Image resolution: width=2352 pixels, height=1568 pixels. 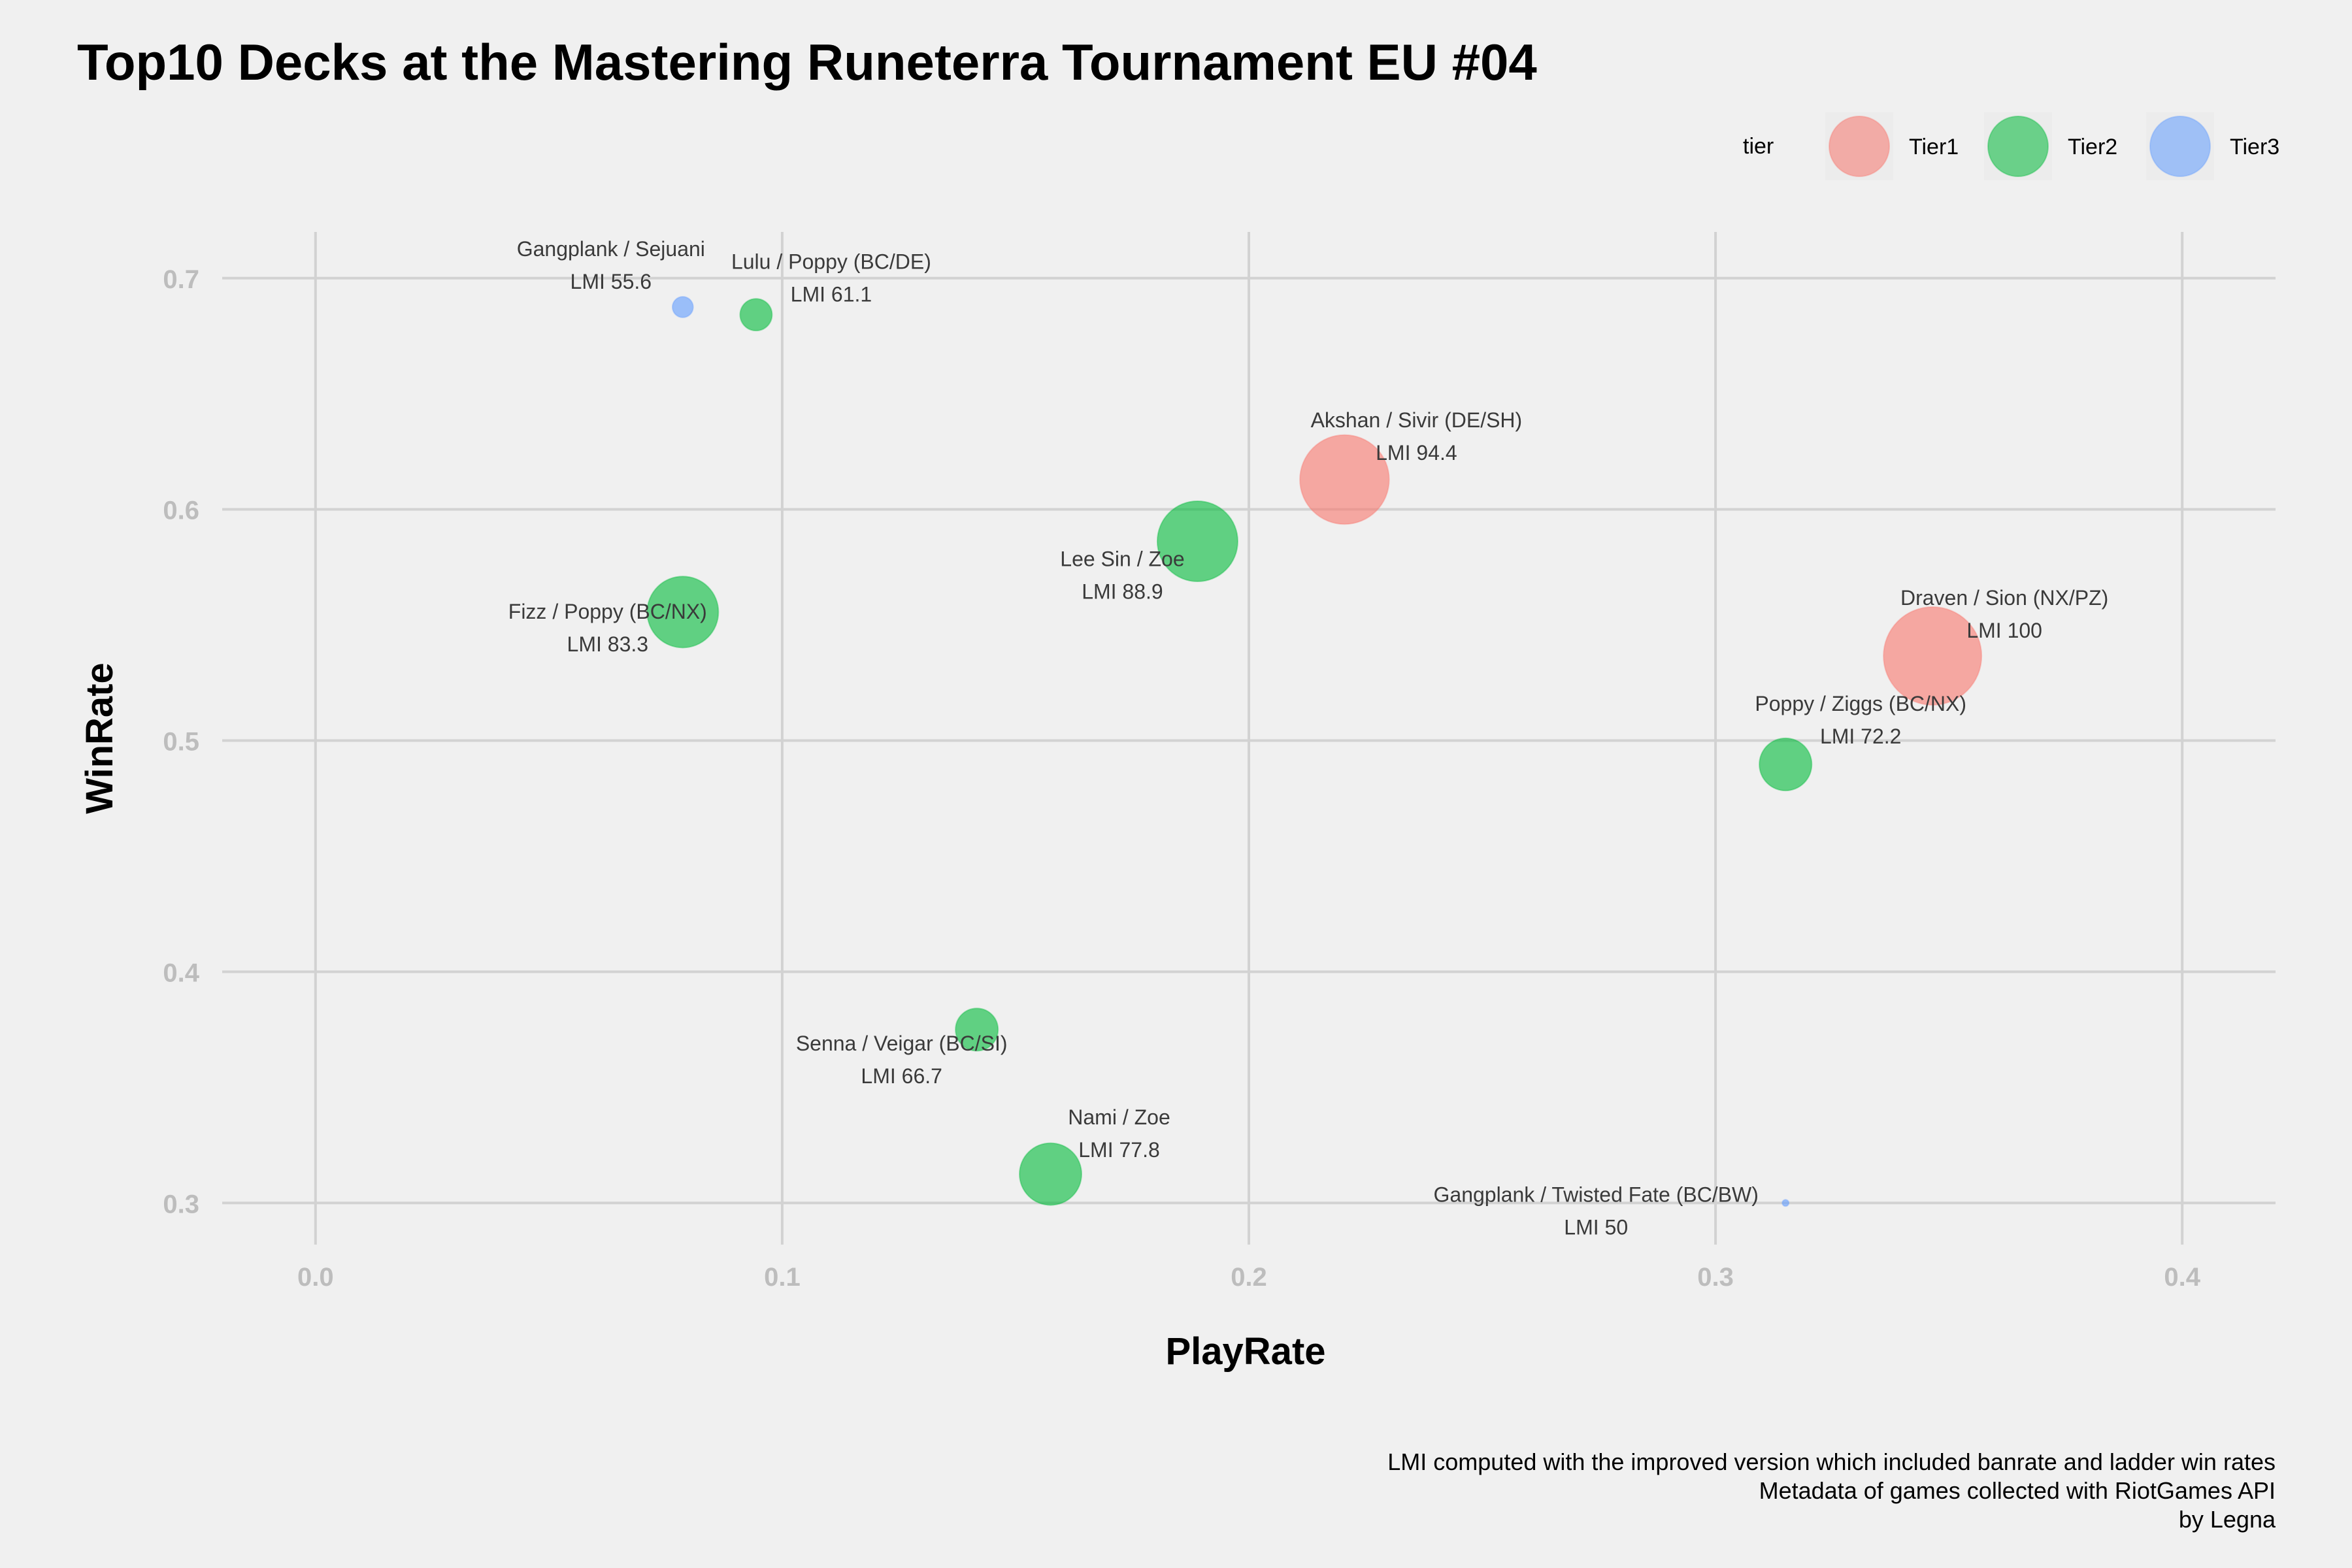 I want to click on point-label-name: Gangplank / Twisted Fate (BC/BW), so click(x=1596, y=1194).